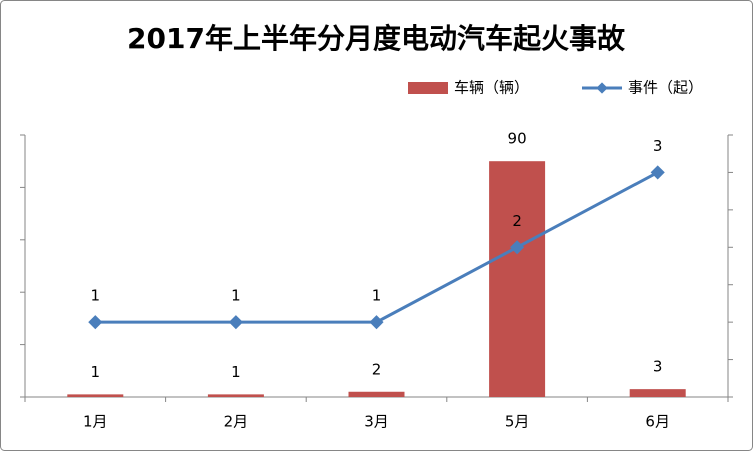 This screenshot has width=753, height=451. I want to click on bar-value-label: 2, so click(377, 369).